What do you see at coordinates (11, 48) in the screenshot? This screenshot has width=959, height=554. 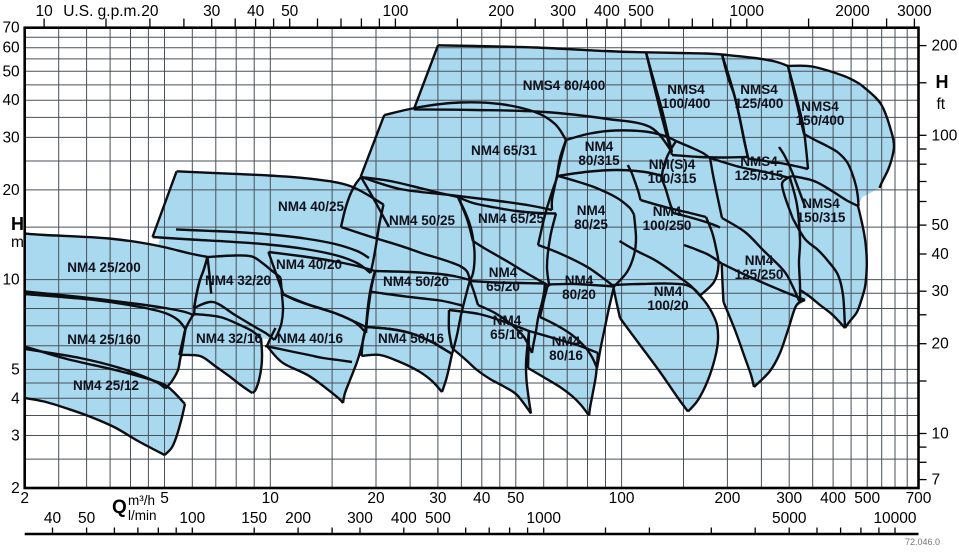 I see `svg-text: 60` at bounding box center [11, 48].